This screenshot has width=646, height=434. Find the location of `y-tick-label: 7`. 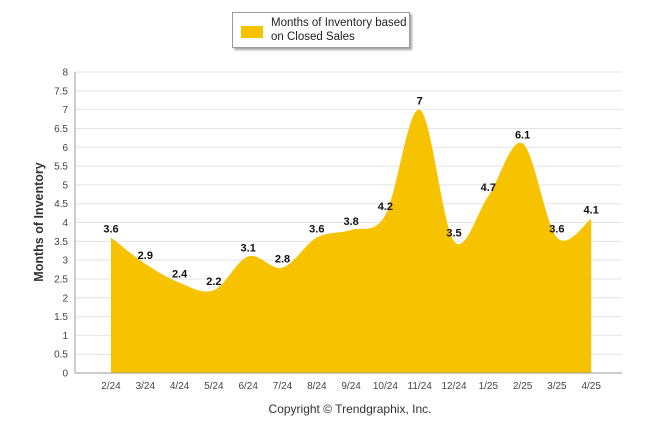

y-tick-label: 7 is located at coordinates (65, 110).